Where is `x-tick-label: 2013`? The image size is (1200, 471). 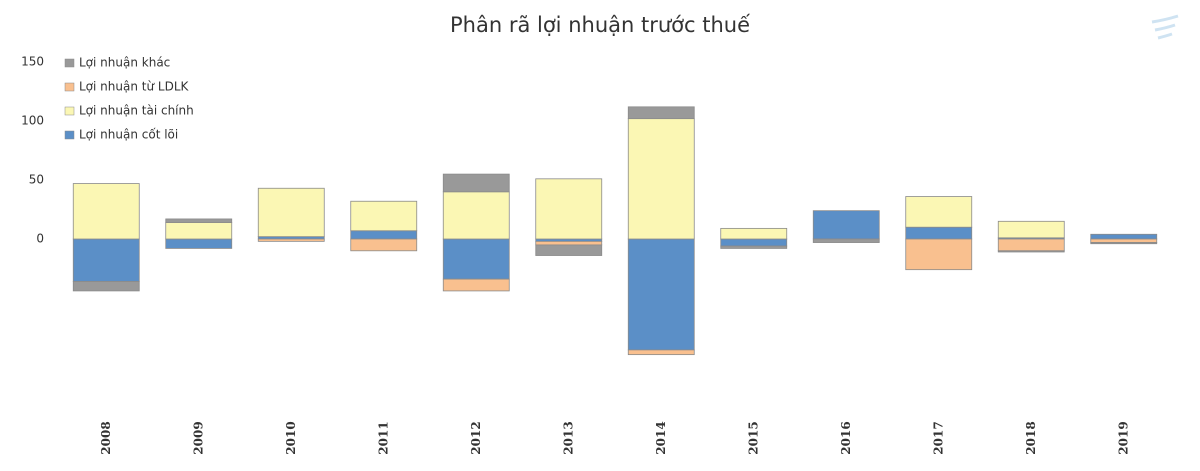
x-tick-label: 2013 is located at coordinates (568, 437).